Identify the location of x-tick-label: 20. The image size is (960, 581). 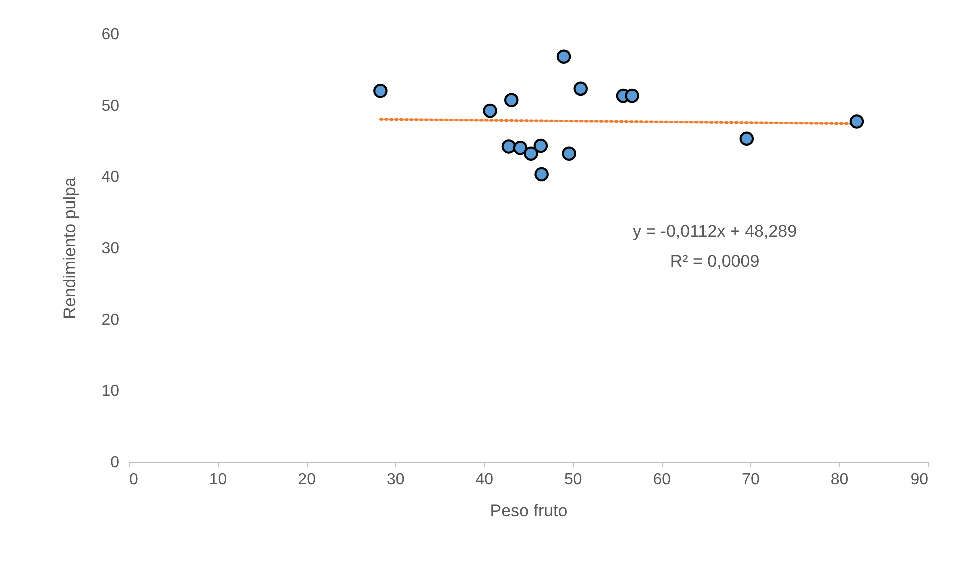
(307, 480).